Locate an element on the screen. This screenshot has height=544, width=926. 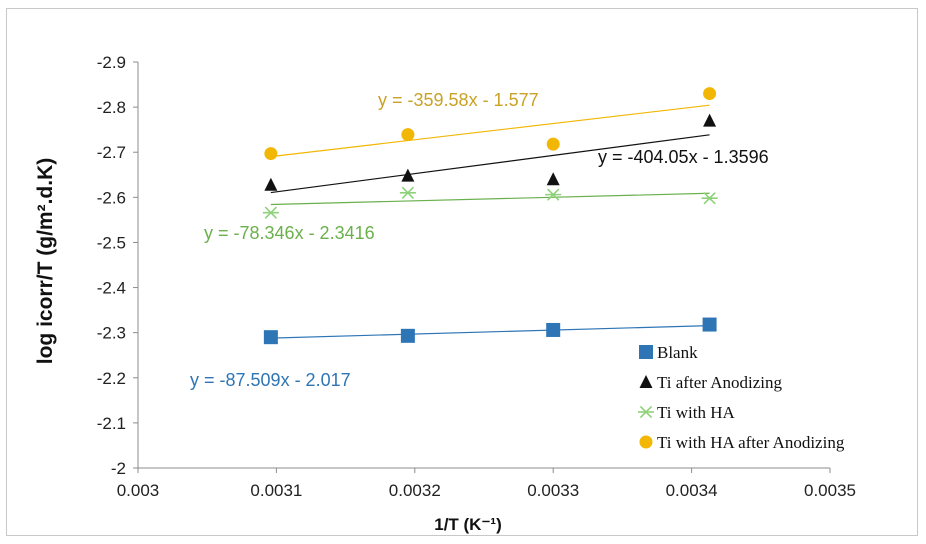
y-tick-label: -2.5 is located at coordinates (111, 242).